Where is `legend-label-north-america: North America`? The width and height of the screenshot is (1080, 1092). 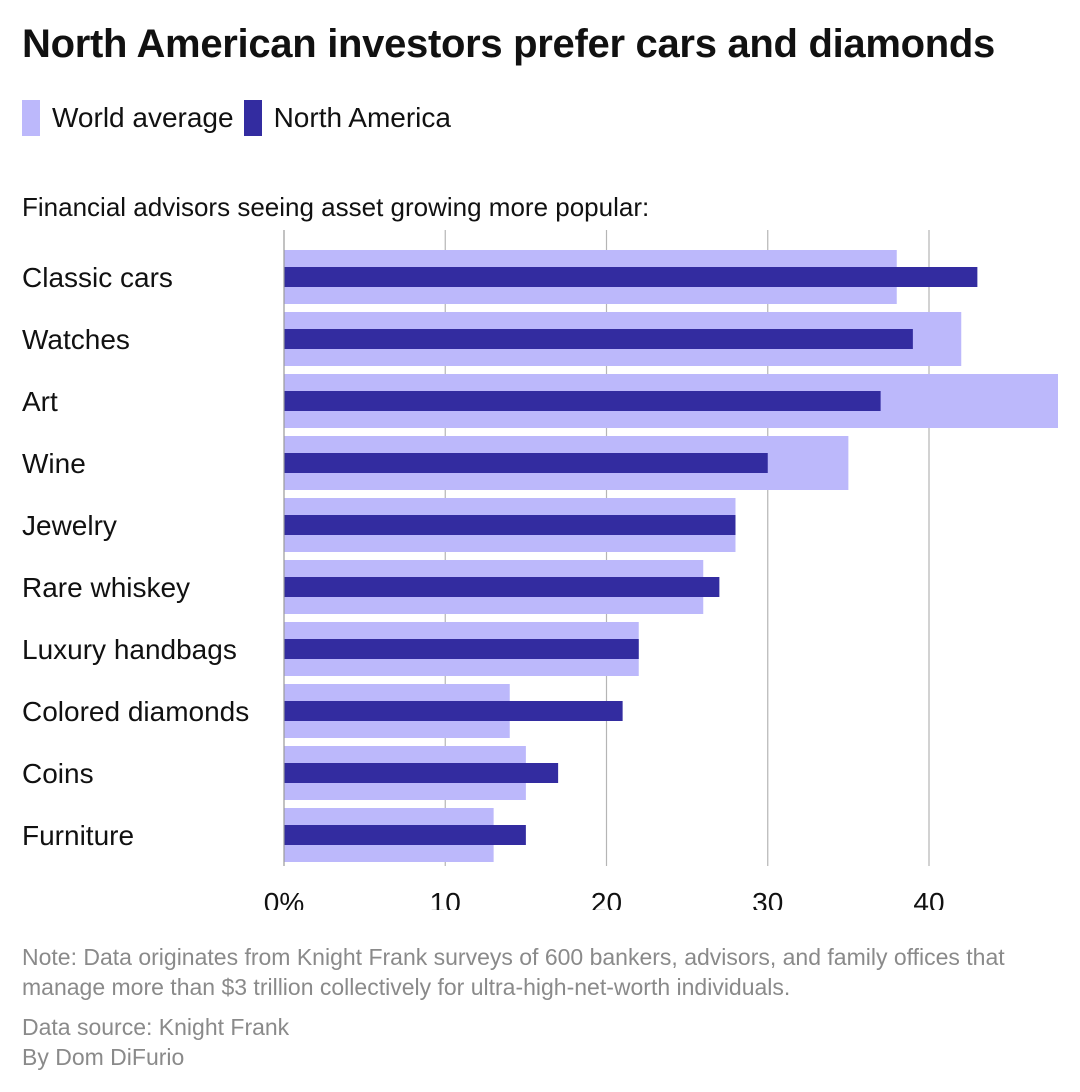
legend-label-north-america: North America is located at coordinates (362, 117).